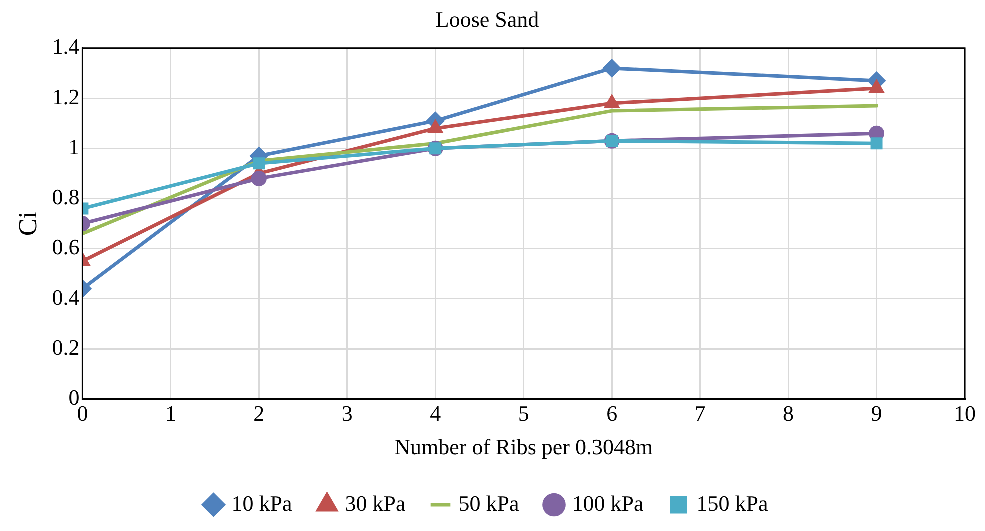 This screenshot has height=531, width=985. What do you see at coordinates (965, 413) in the screenshot?
I see `x-tick-label: 10` at bounding box center [965, 413].